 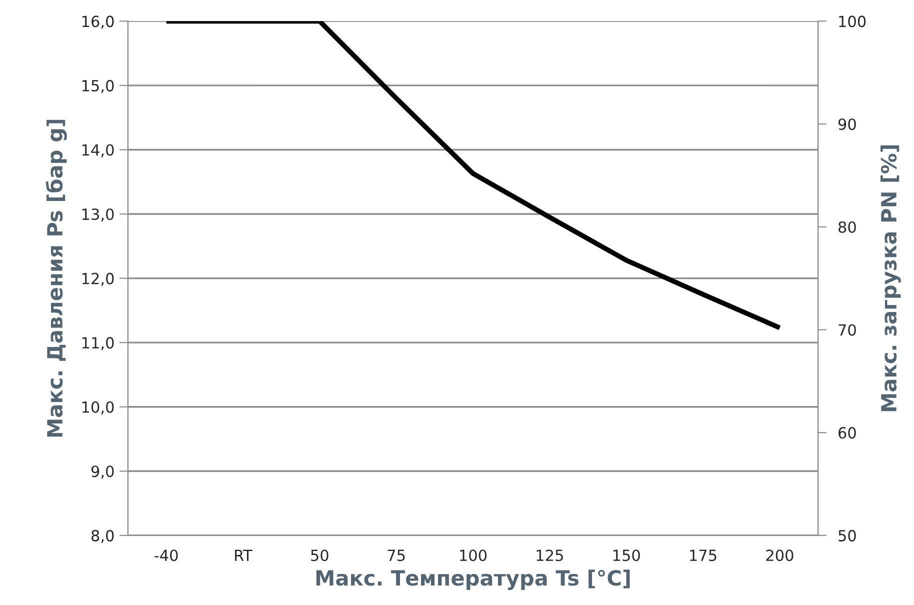 I want to click on y-tick-label: 13,0, so click(x=98, y=215).